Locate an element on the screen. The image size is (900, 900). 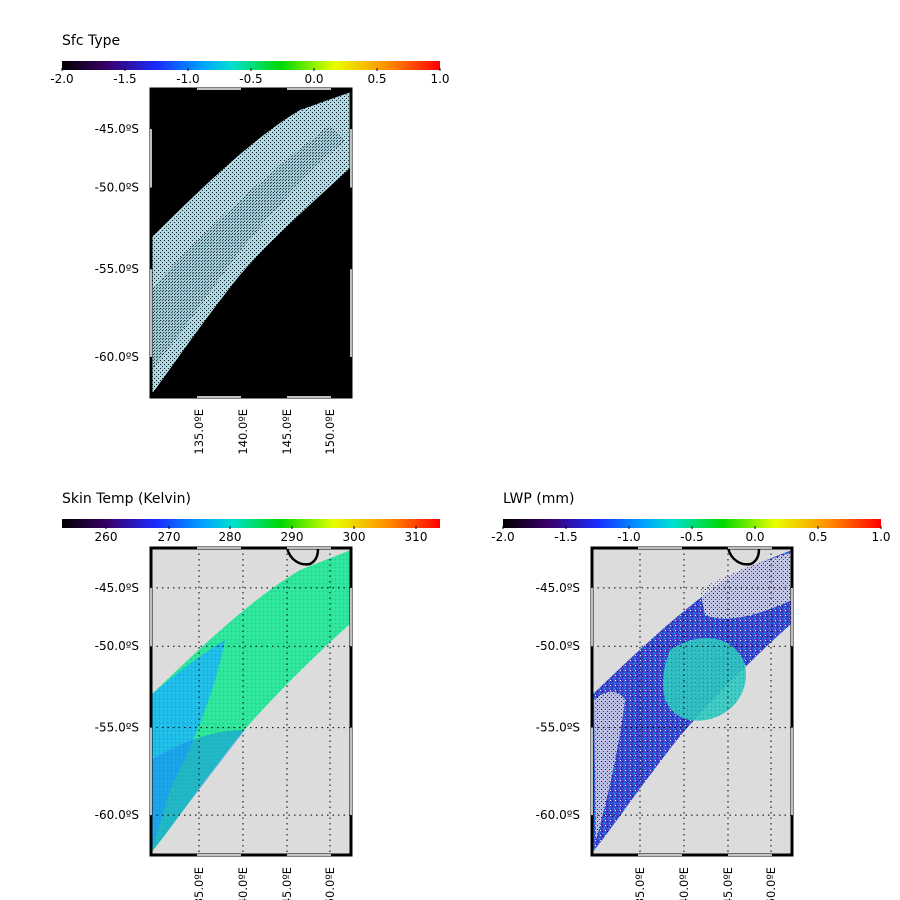
colorbar-tick-label: 280 is located at coordinates (230, 537).